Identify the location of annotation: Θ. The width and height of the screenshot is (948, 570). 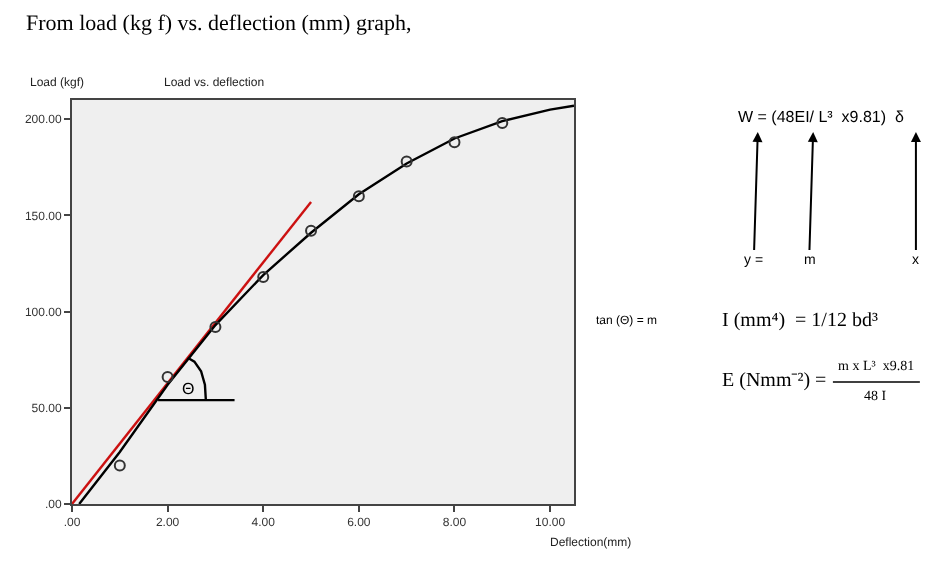
(188, 389).